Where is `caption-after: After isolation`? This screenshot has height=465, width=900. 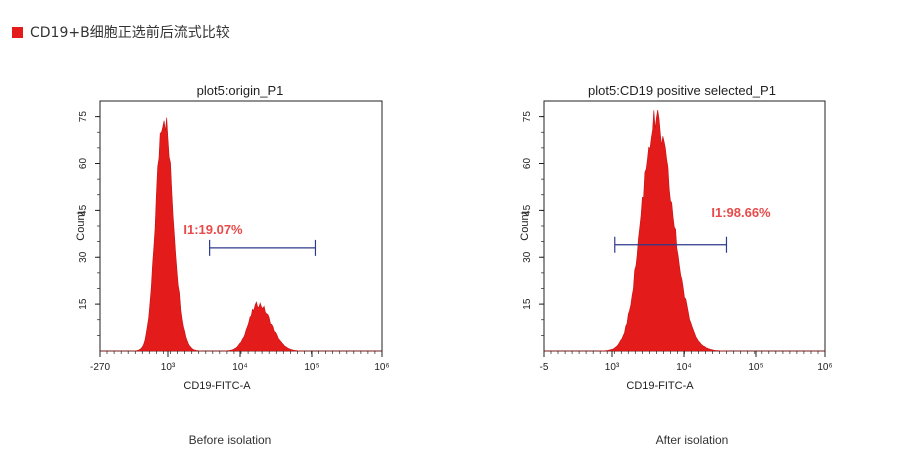
caption-after: After isolation is located at coordinates (692, 440).